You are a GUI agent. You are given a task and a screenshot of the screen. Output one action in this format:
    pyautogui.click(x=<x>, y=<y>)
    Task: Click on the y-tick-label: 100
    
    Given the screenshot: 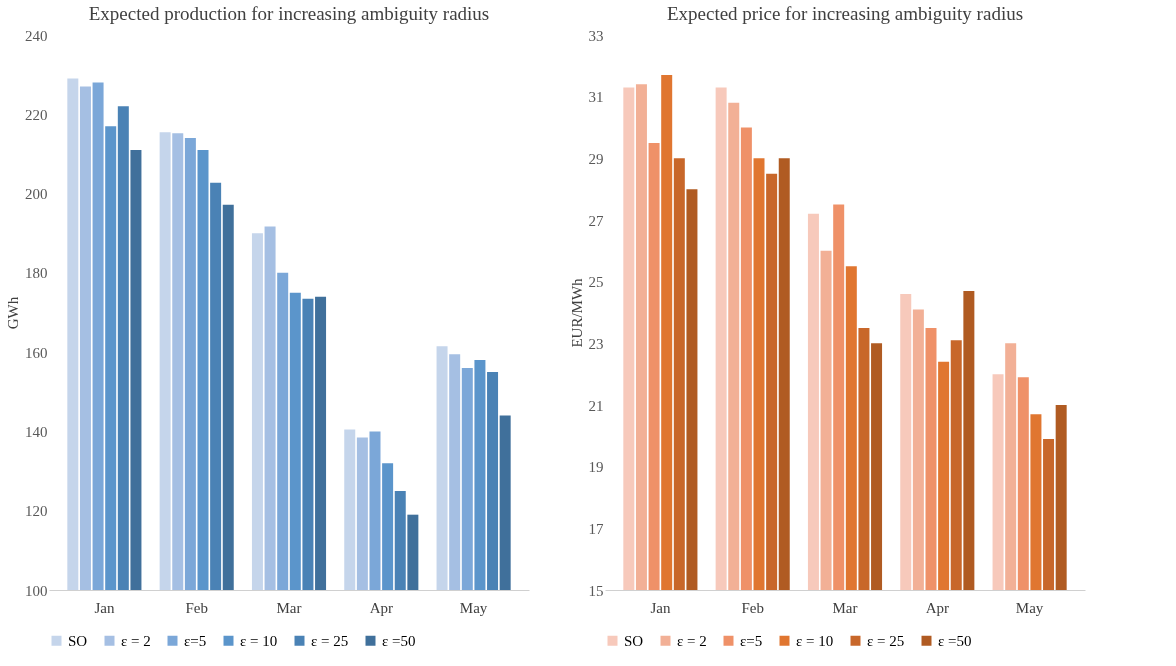 What is the action you would take?
    pyautogui.click(x=36, y=590)
    